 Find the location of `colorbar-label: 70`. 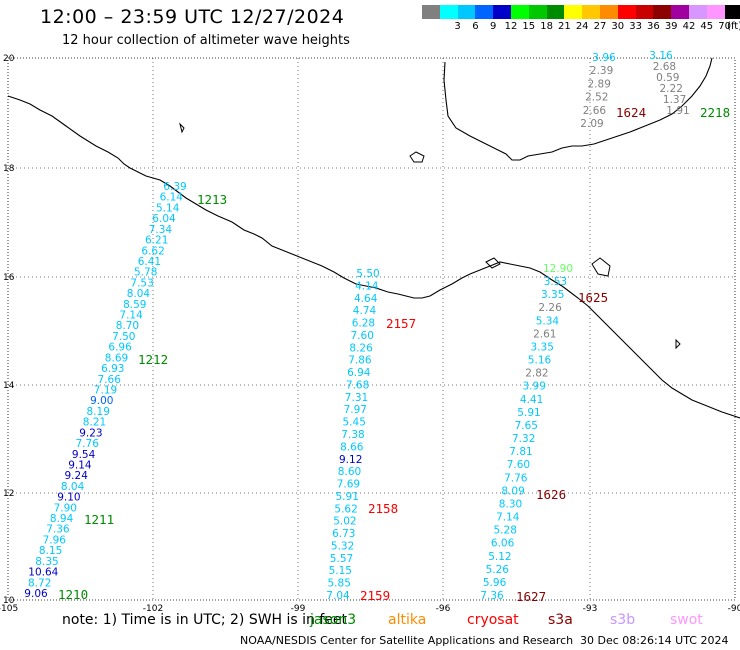

colorbar-label: 70 is located at coordinates (724, 26).